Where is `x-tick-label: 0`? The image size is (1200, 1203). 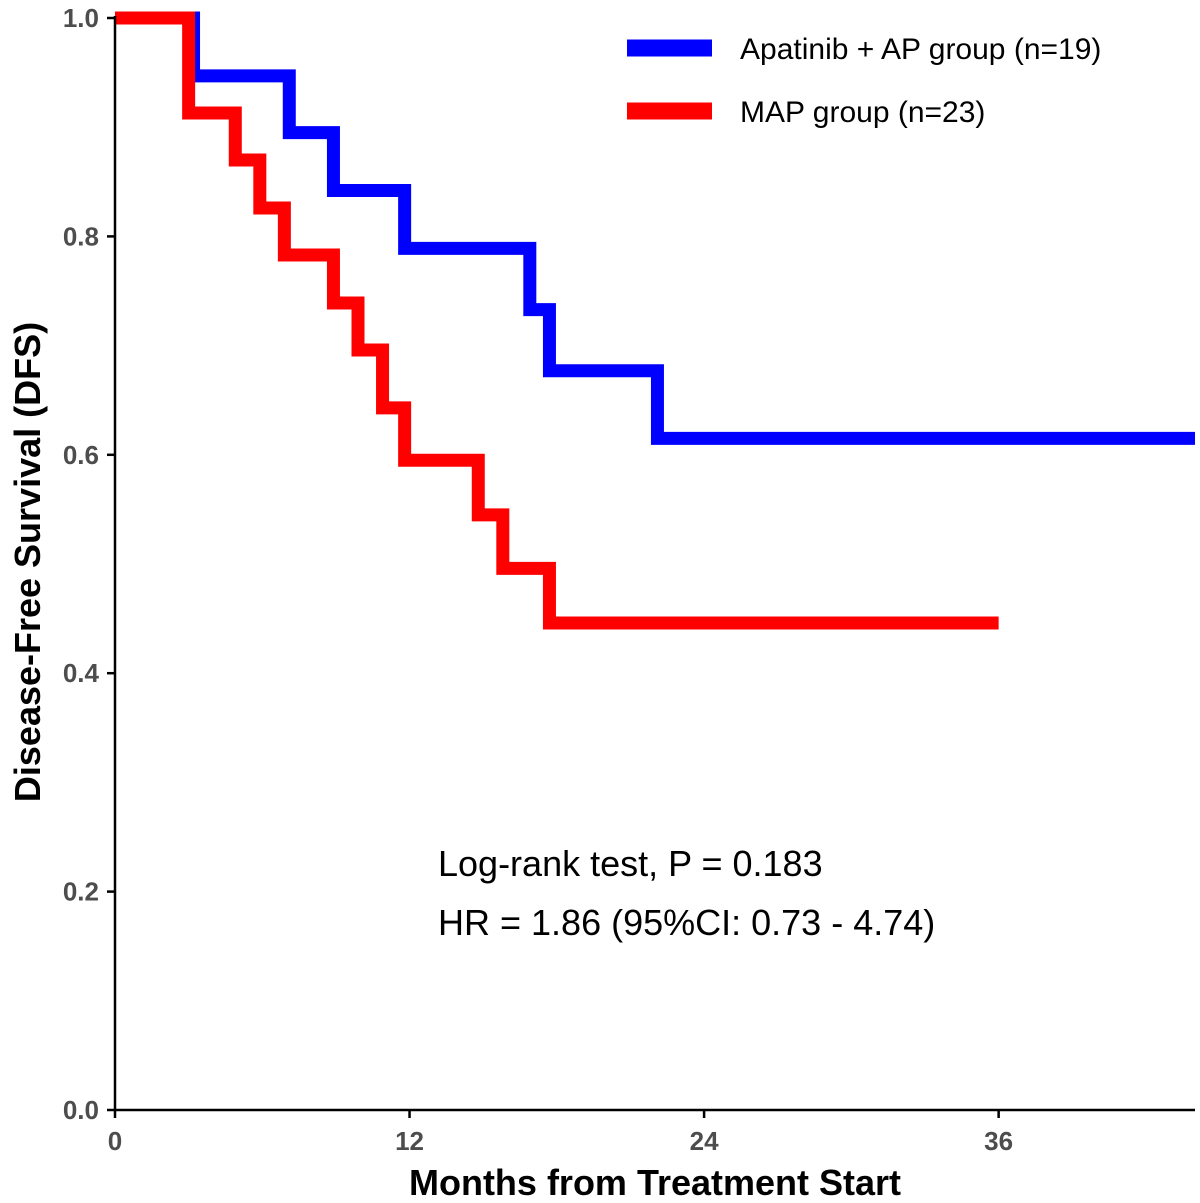 x-tick-label: 0 is located at coordinates (115, 1141).